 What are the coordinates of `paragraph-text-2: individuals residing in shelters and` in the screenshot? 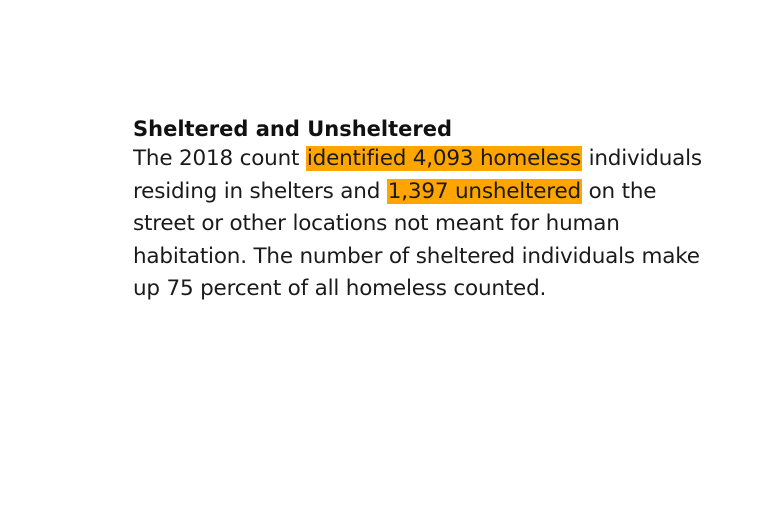 It's located at (417, 175).